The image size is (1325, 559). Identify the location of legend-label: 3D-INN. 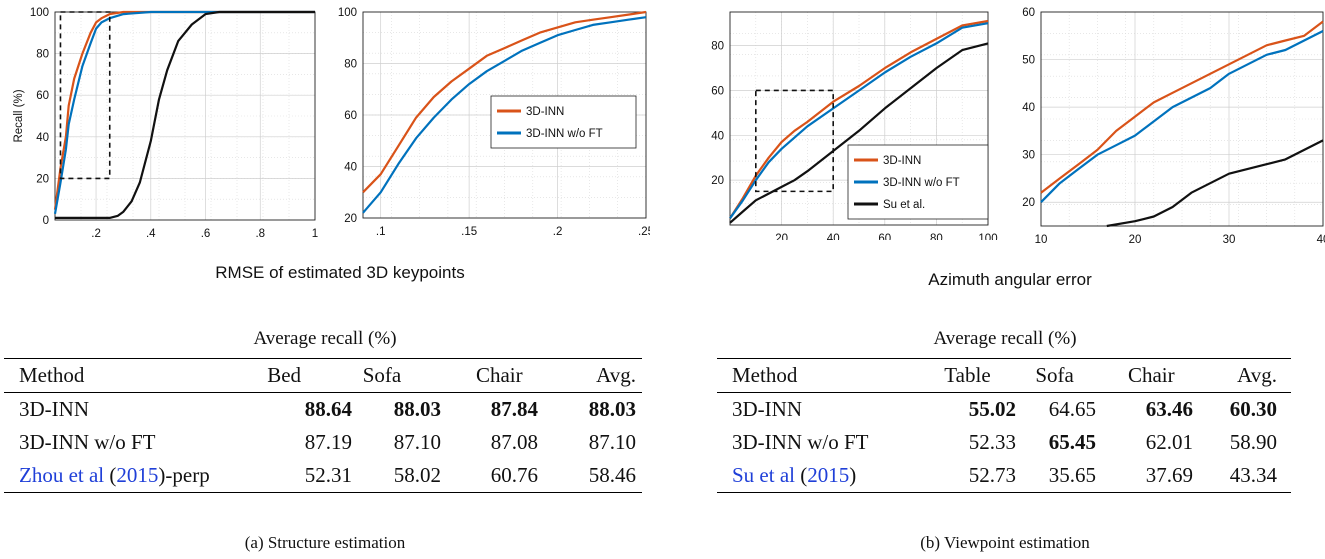
(545, 112).